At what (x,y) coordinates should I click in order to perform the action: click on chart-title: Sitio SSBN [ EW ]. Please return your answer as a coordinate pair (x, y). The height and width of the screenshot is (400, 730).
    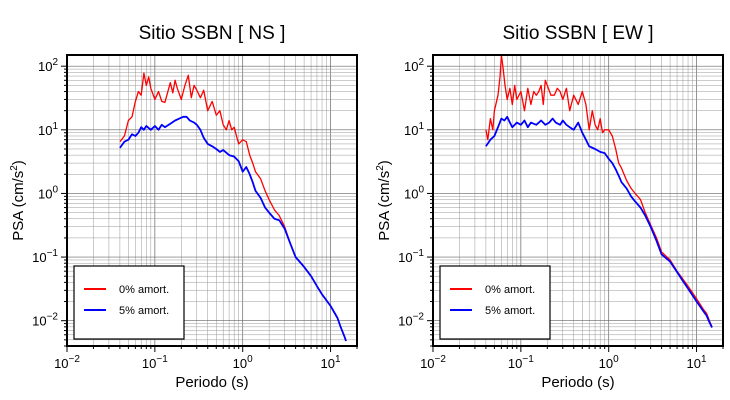
    Looking at the image, I should click on (578, 33).